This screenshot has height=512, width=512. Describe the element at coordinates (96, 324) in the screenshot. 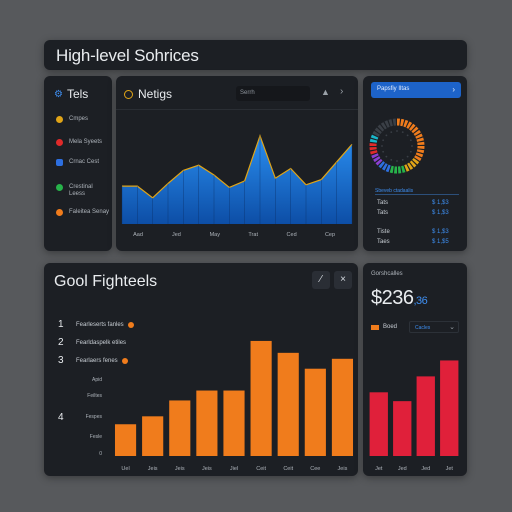

I see `goal-list-item: 1 Fearleserts fanles` at that location.